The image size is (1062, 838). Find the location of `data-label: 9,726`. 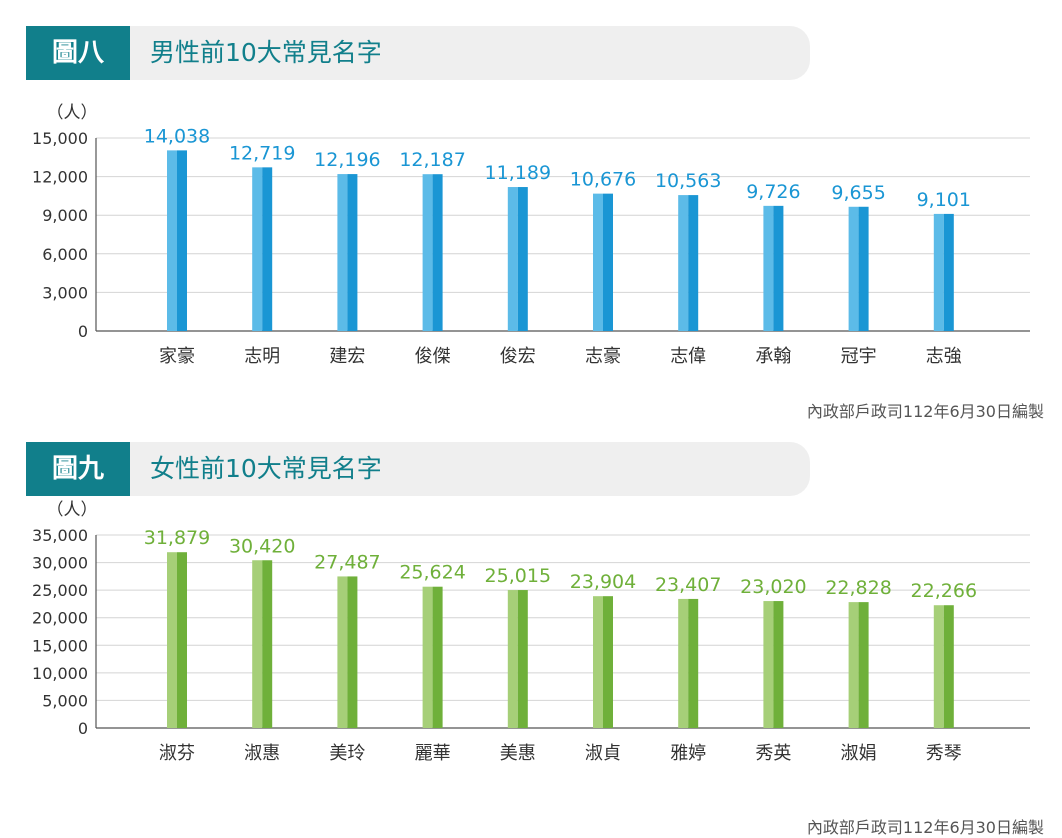

data-label: 9,726 is located at coordinates (773, 192).